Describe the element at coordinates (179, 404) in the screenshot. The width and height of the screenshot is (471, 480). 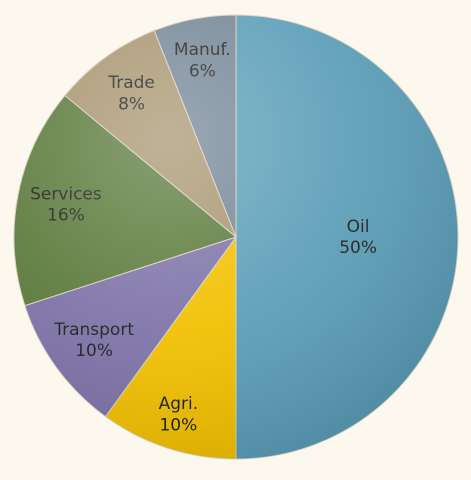
I see `slice-category-label: Agri.` at that location.